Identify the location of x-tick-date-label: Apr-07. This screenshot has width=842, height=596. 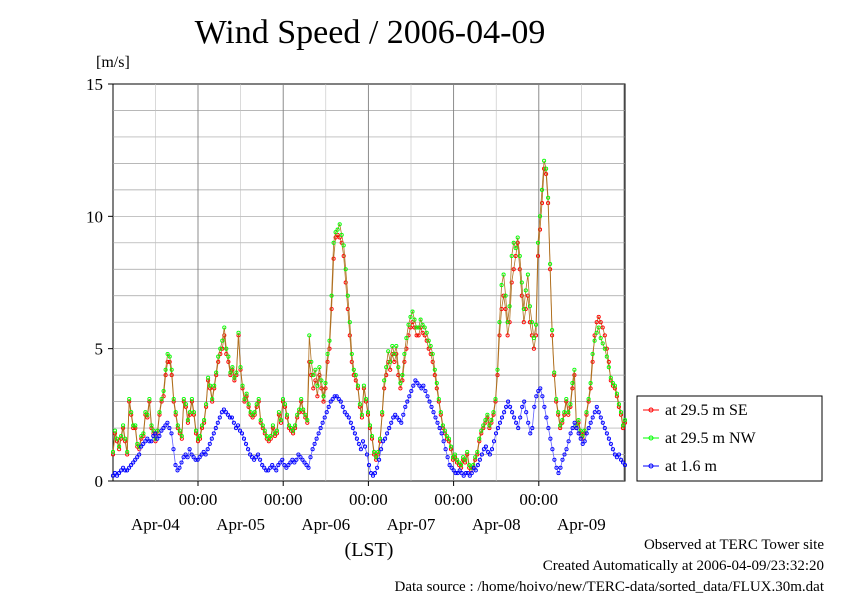
(411, 524).